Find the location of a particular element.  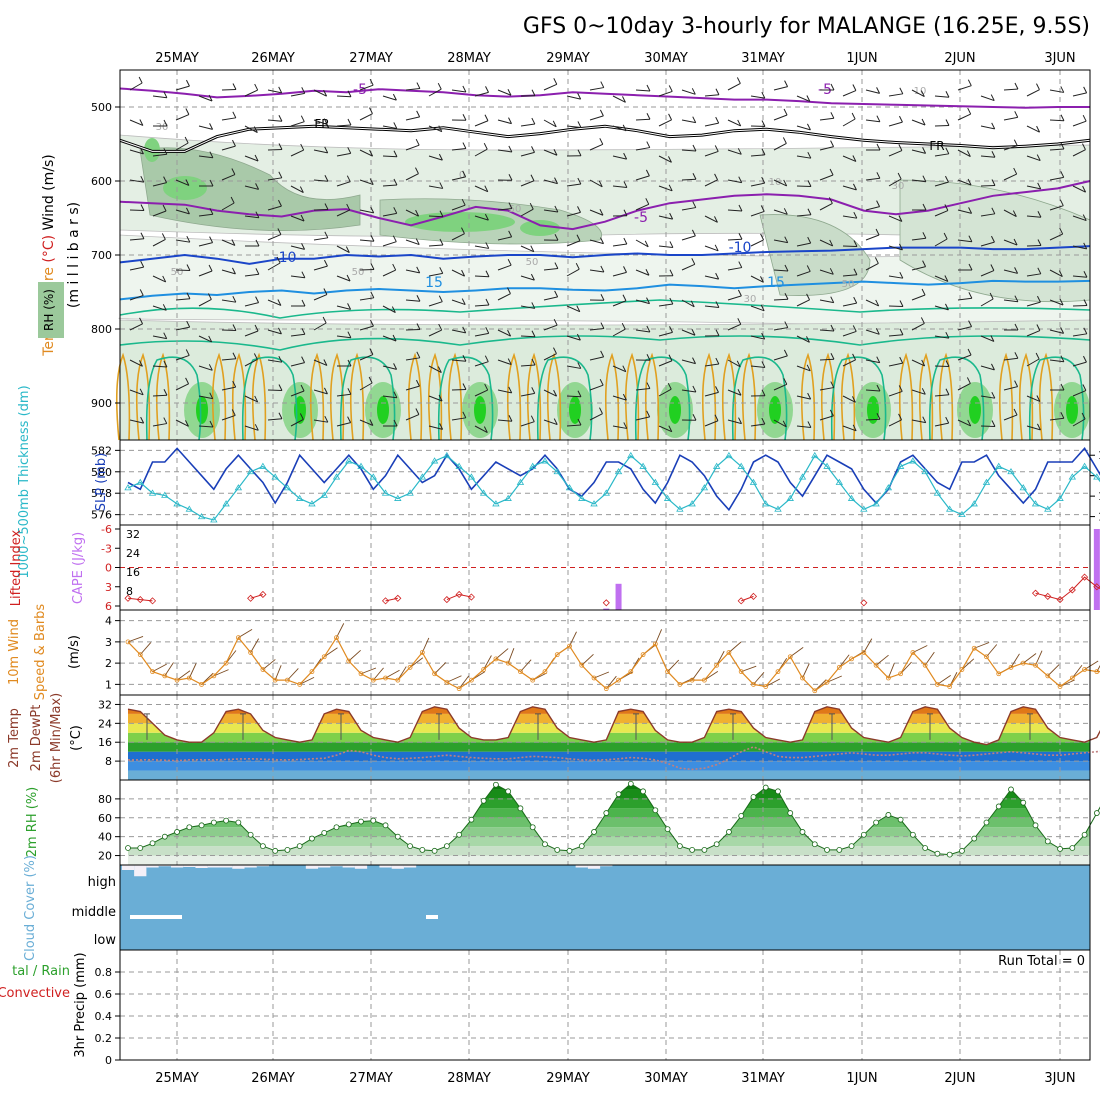

tick-label: 1 is located at coordinates (108, 684).